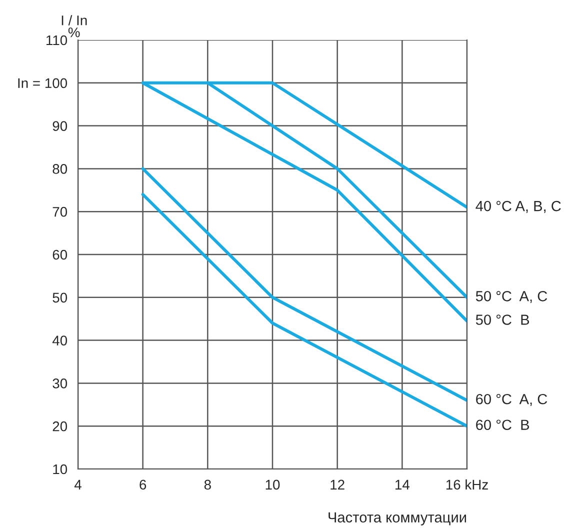 The width and height of the screenshot is (587, 531). What do you see at coordinates (503, 319) in the screenshot?
I see `series-label: 50 °C B` at bounding box center [503, 319].